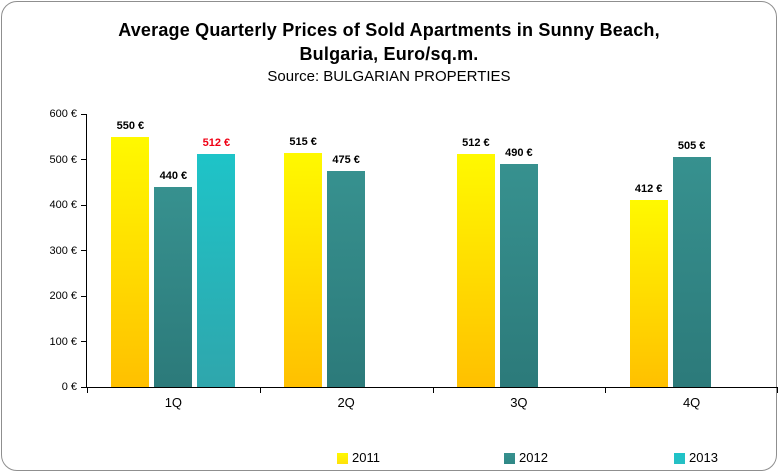 Image resolution: width=778 pixels, height=472 pixels. What do you see at coordinates (648, 293) in the screenshot?
I see `bar-2011-4q` at bounding box center [648, 293].